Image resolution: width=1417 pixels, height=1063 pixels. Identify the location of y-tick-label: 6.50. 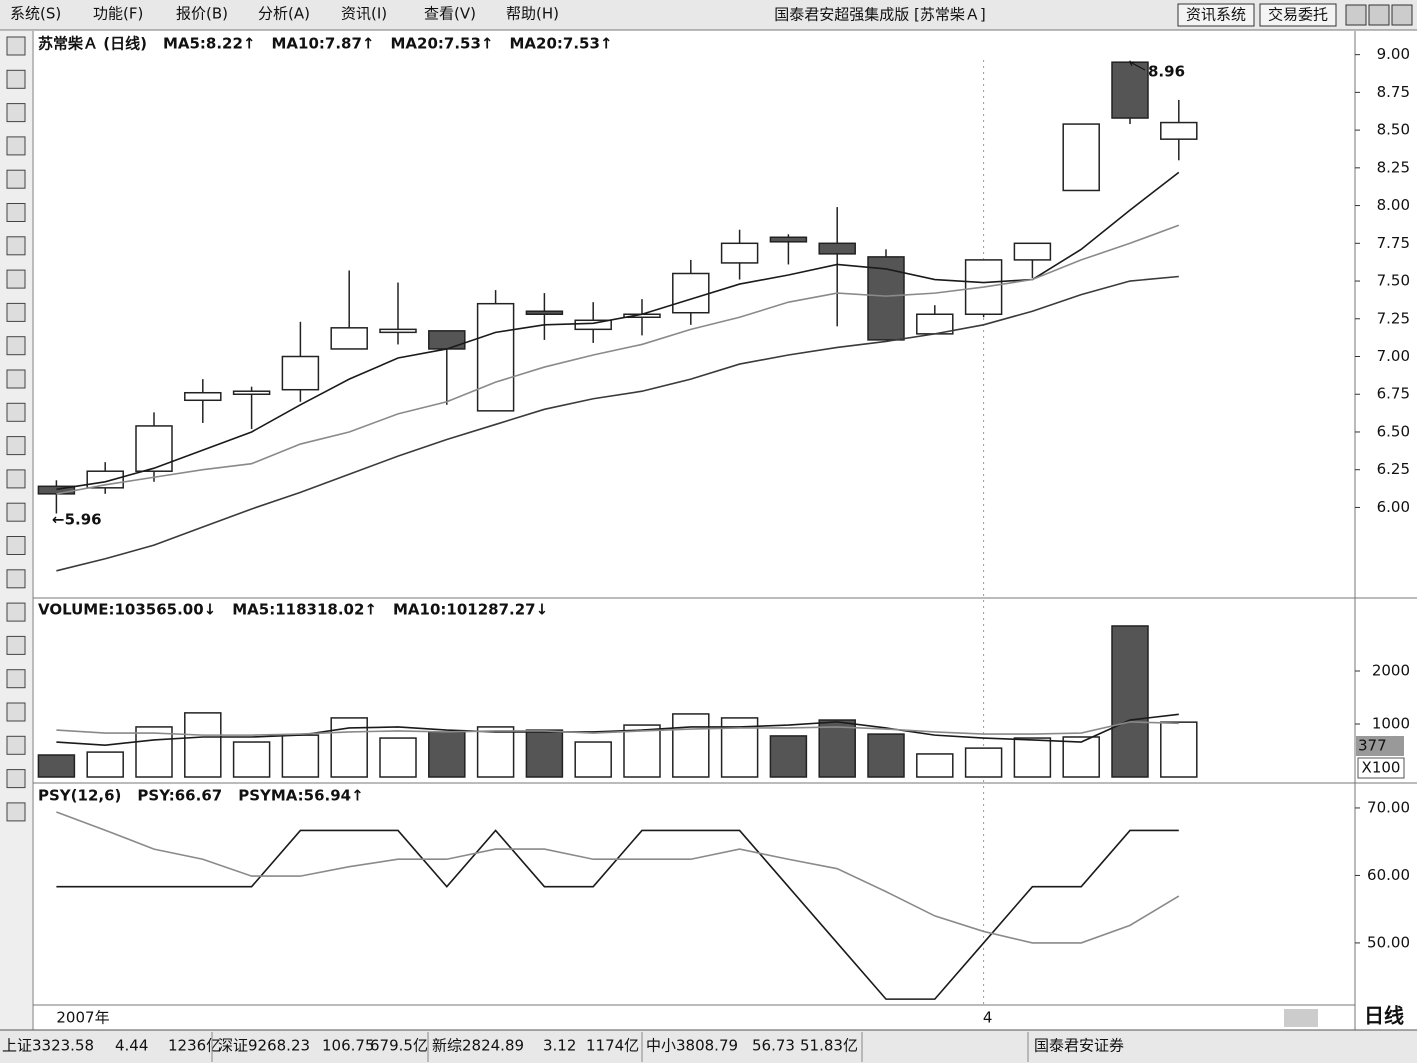
(1393, 431).